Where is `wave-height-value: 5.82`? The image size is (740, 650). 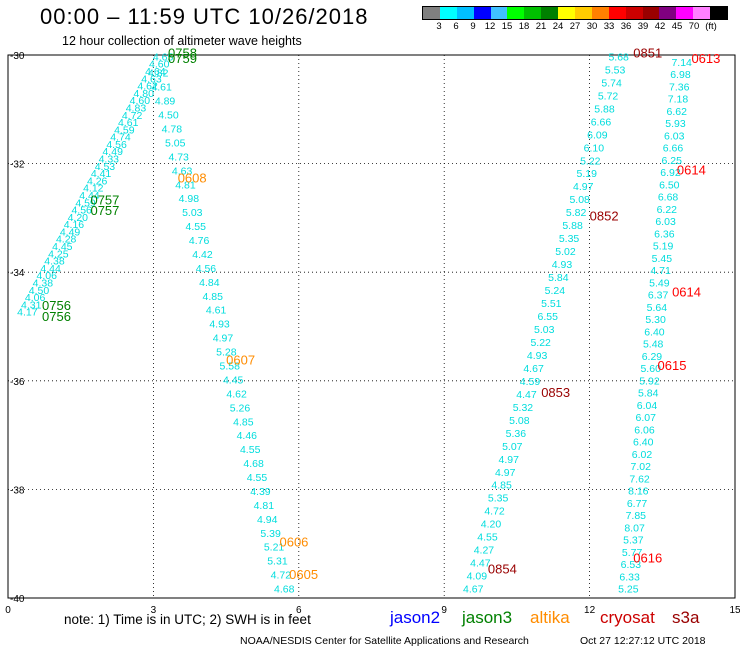 wave-height-value: 5.82 is located at coordinates (576, 213).